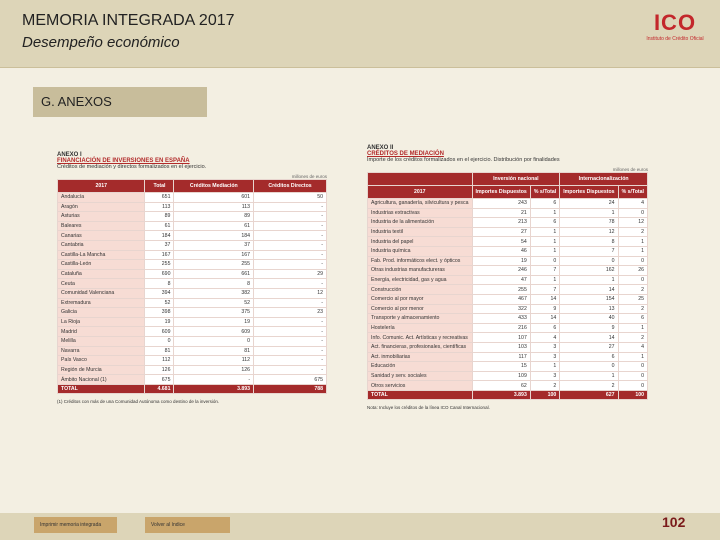 Image resolution: width=720 pixels, height=540 pixels. Describe the element at coordinates (501, 376) in the screenshot. I see `cell: 109` at that location.